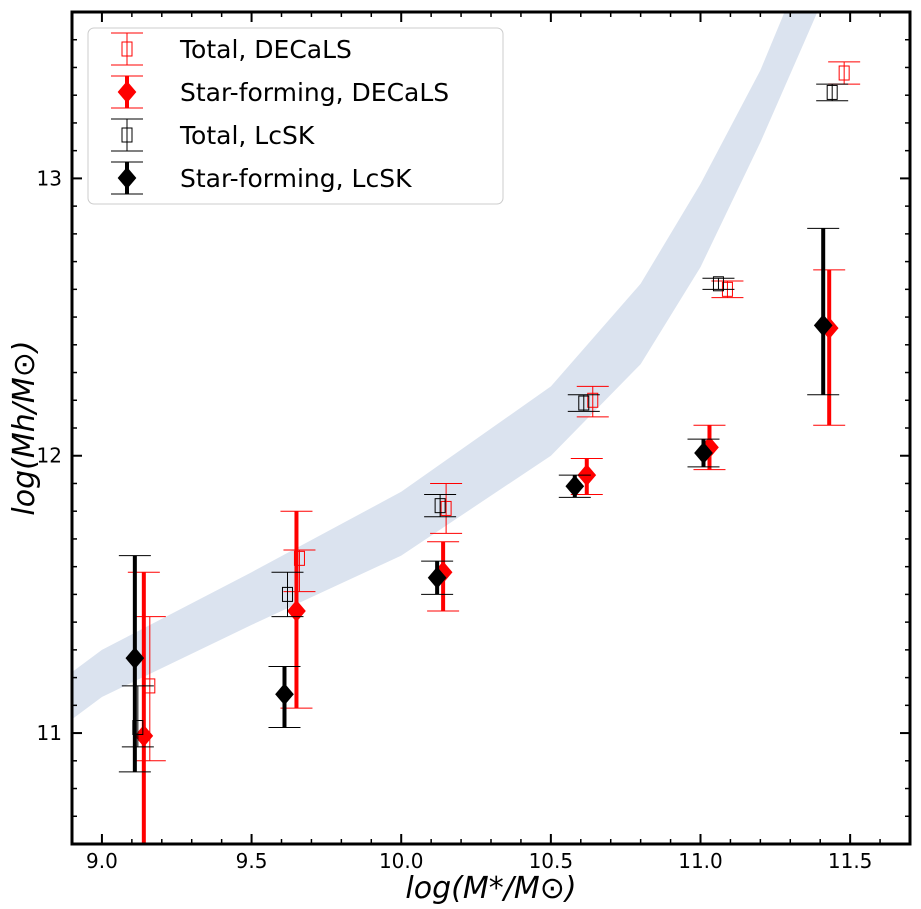  I want to click on legend-box, so click(295, 116).